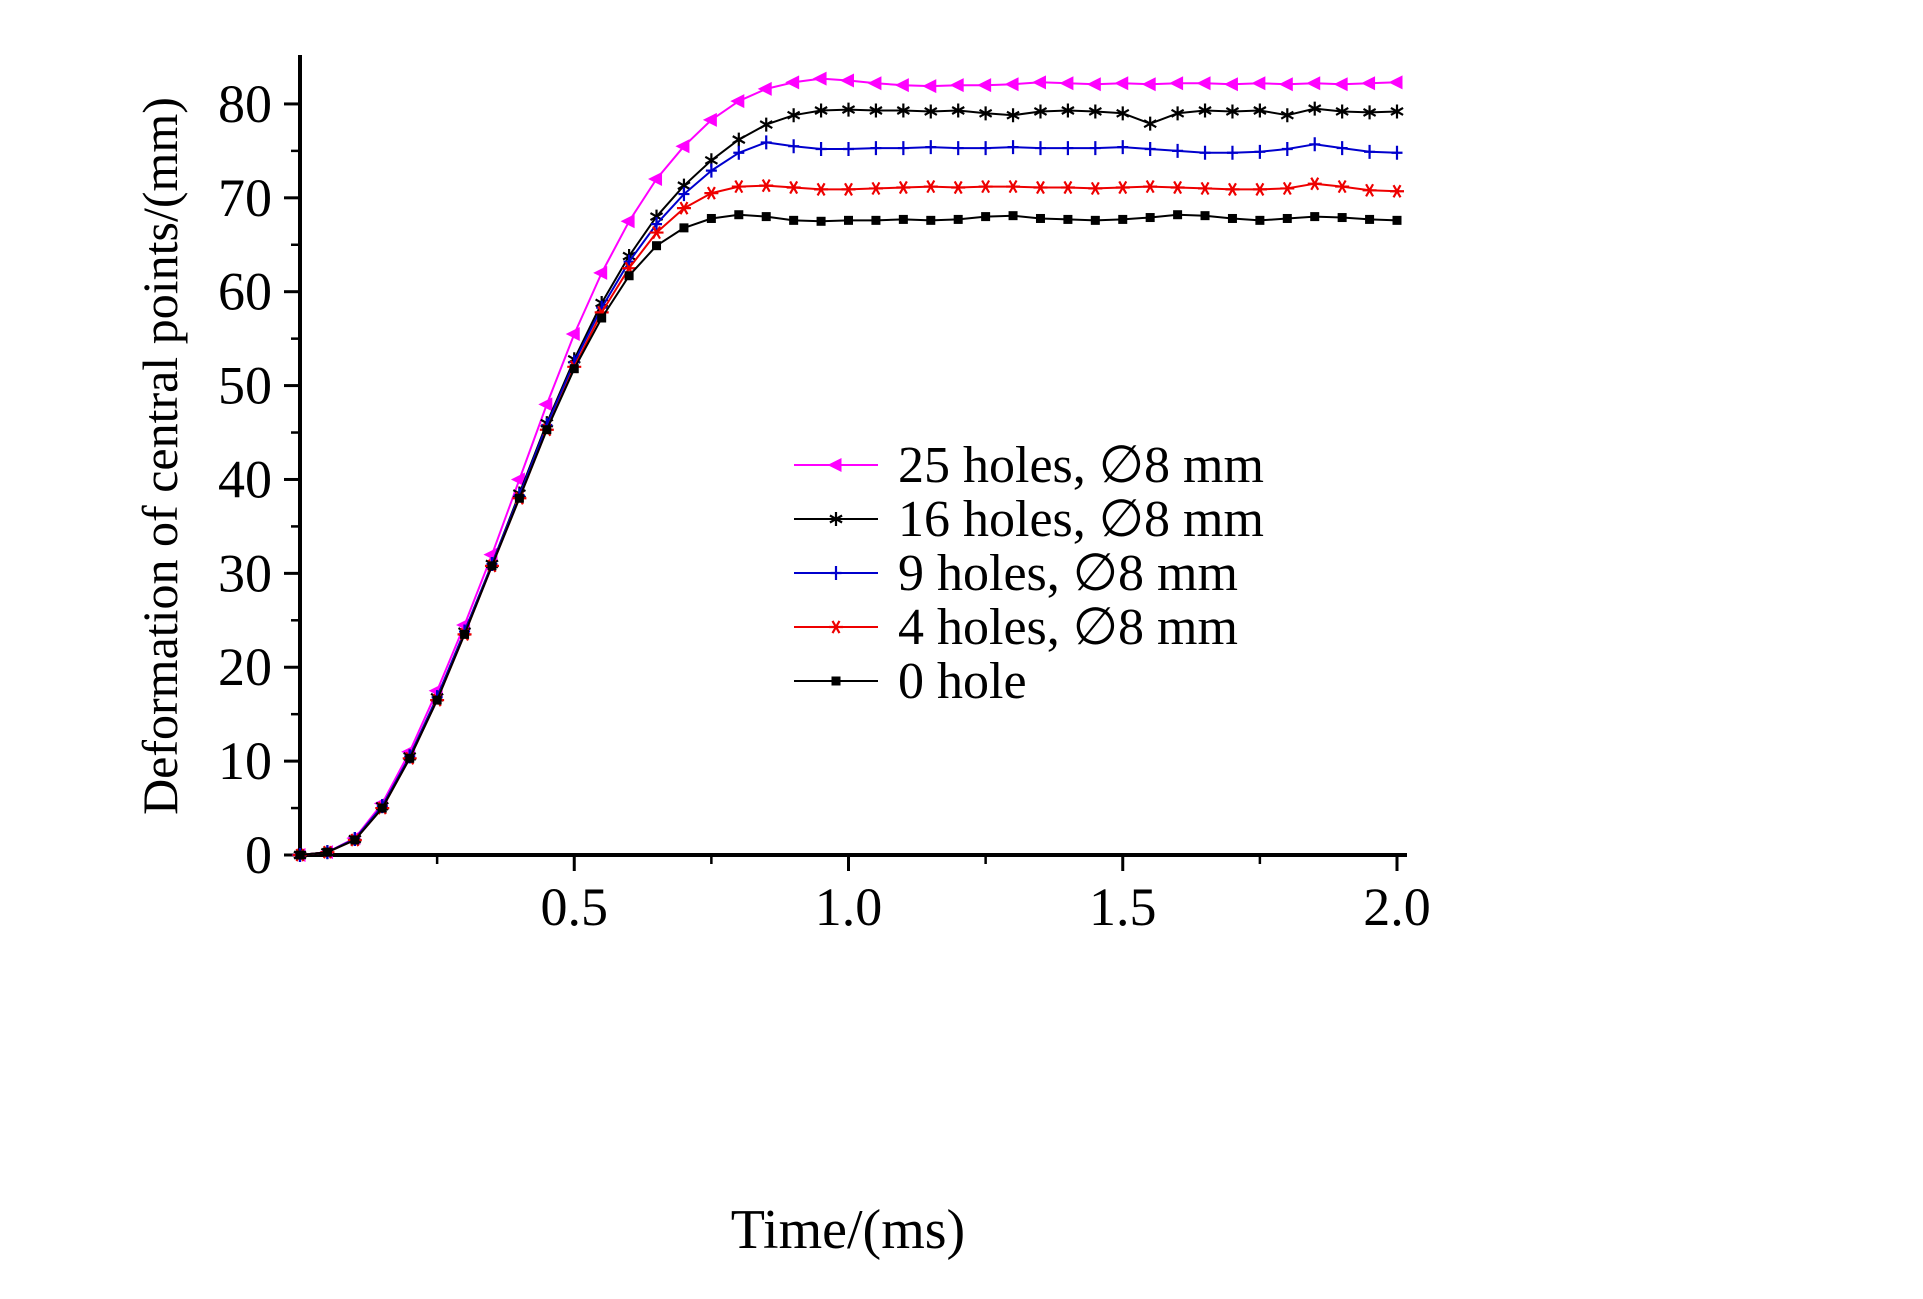  Describe the element at coordinates (1123, 907) in the screenshot. I see `x-tick-label: 1.5` at that location.